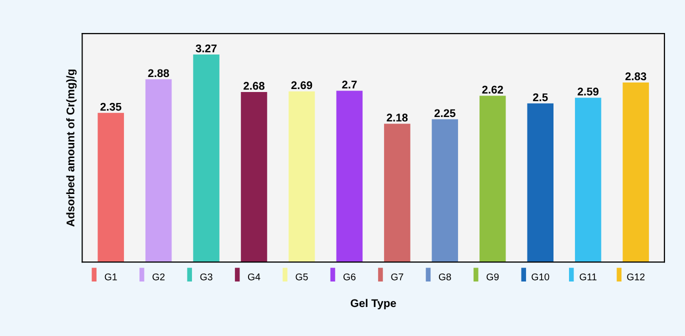  I want to click on data-label: 3.27, so click(206, 48).